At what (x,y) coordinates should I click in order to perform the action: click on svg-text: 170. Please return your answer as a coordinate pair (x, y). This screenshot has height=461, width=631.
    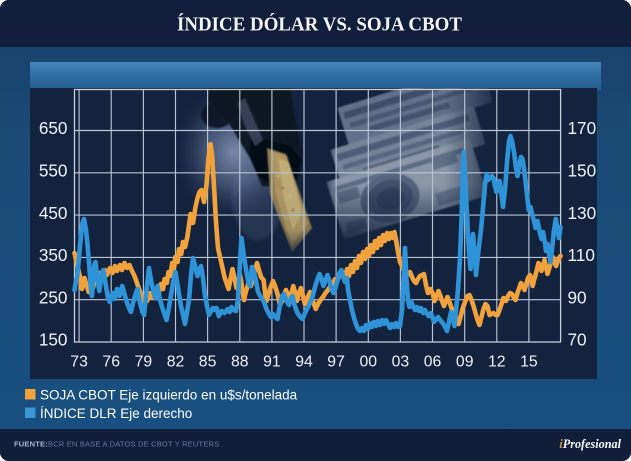
    Looking at the image, I should click on (582, 128).